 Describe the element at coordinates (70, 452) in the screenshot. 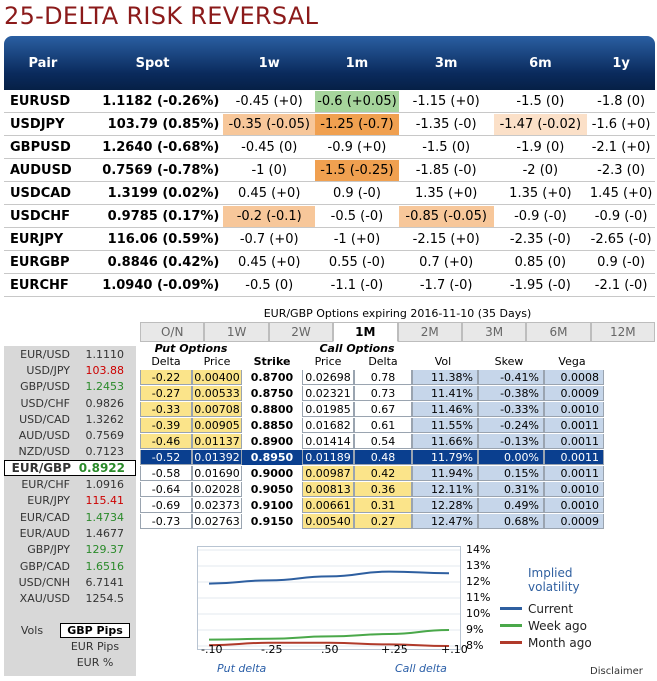

I see `quote-row: NZD/USD 0.7123` at that location.